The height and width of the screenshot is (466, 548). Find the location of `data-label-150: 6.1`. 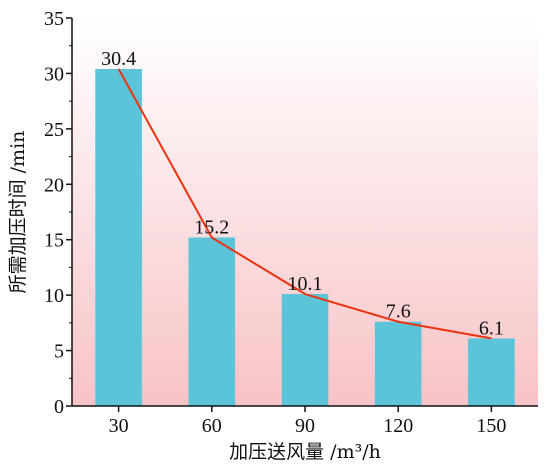

data-label-150: 6.1 is located at coordinates (491, 328).